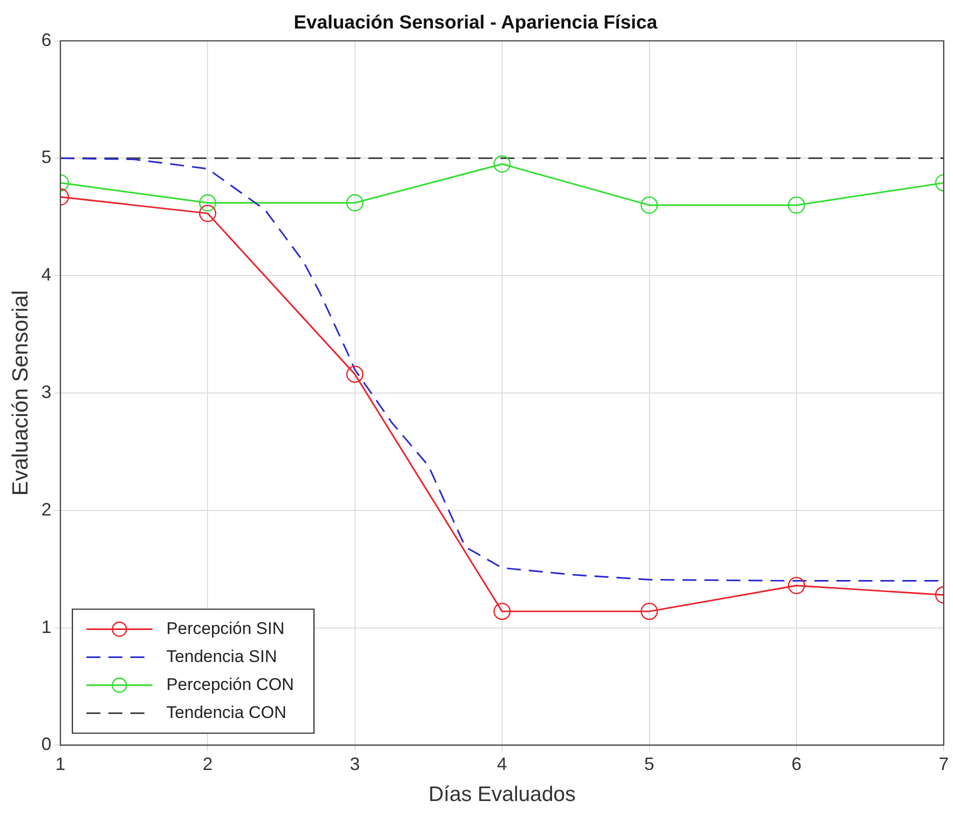 The width and height of the screenshot is (953, 816). What do you see at coordinates (796, 764) in the screenshot?
I see `x-tick-label: 6` at bounding box center [796, 764].